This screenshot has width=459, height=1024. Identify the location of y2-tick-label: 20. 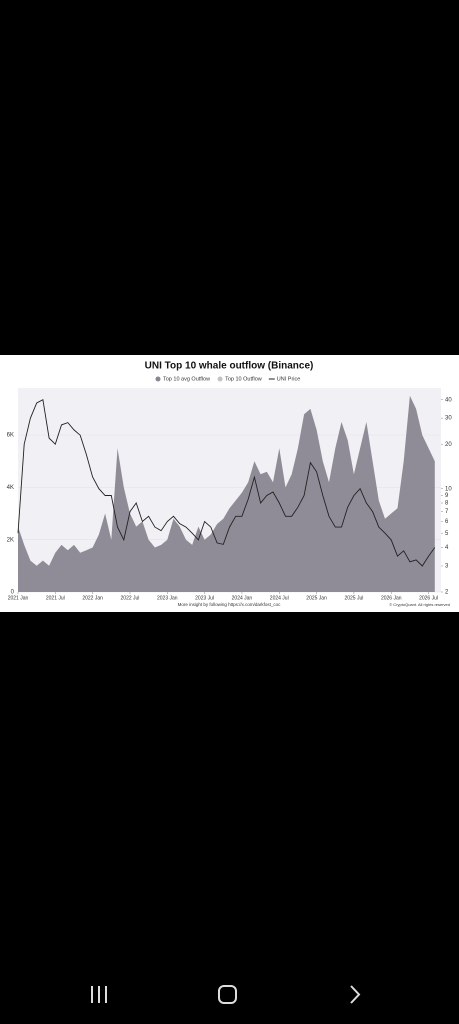
(448, 445).